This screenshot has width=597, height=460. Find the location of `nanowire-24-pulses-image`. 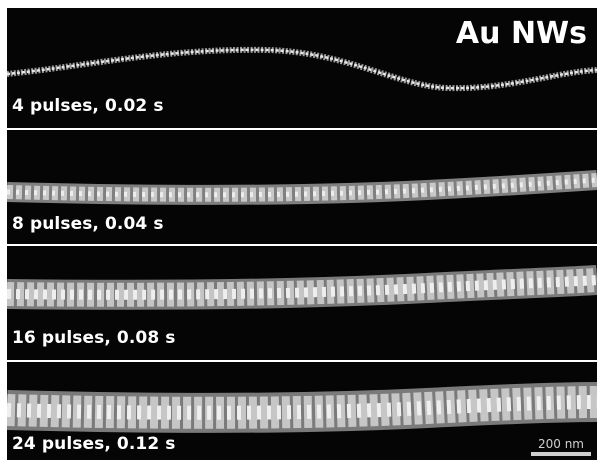

nanowire-24-pulses-image is located at coordinates (302, 407).